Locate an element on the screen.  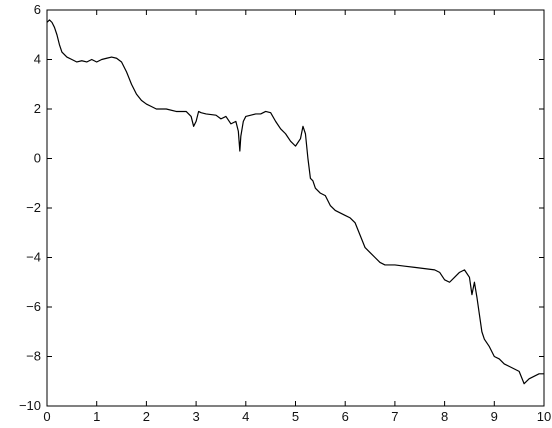
y-tick-label: 2 is located at coordinates (37, 108).